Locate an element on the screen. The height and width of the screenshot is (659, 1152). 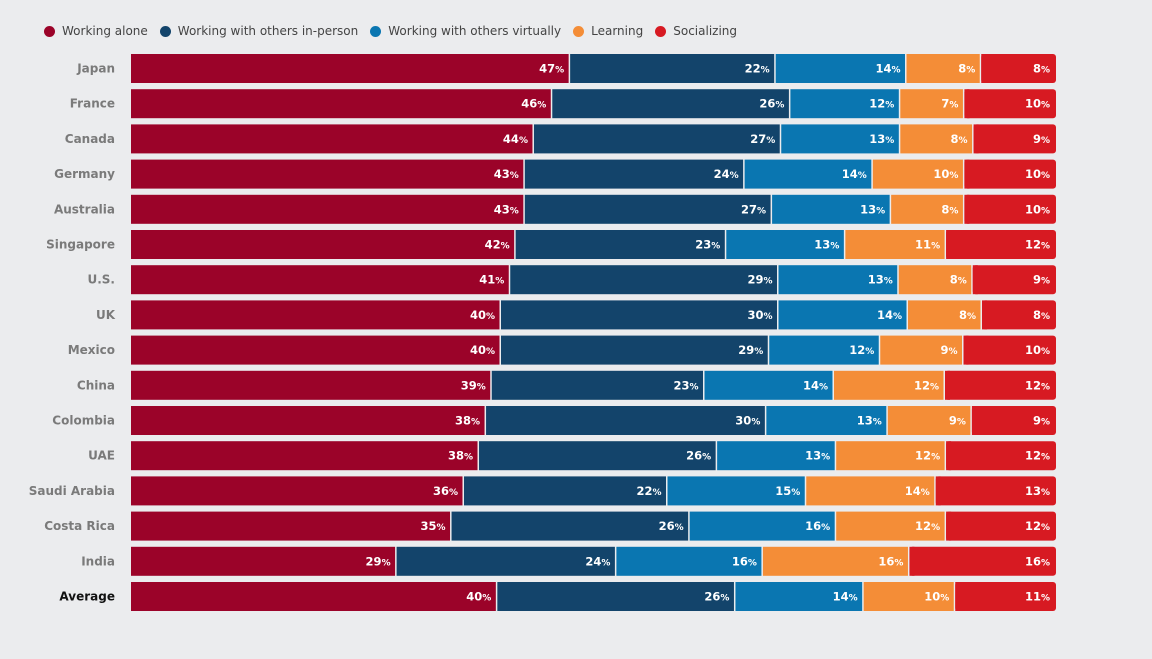
category-label: France is located at coordinates (92, 104).